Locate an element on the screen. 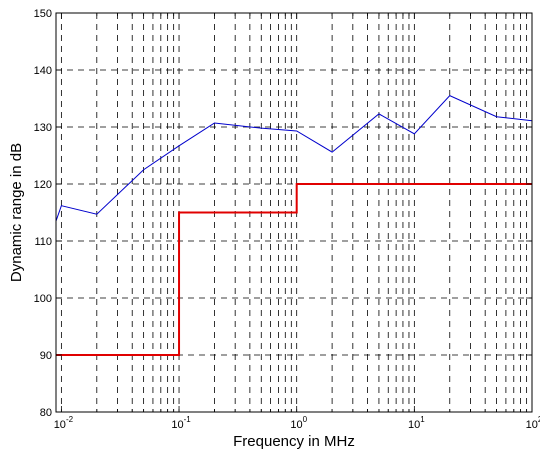 The image size is (540, 456). y-tick-label: 90 is located at coordinates (46, 356).